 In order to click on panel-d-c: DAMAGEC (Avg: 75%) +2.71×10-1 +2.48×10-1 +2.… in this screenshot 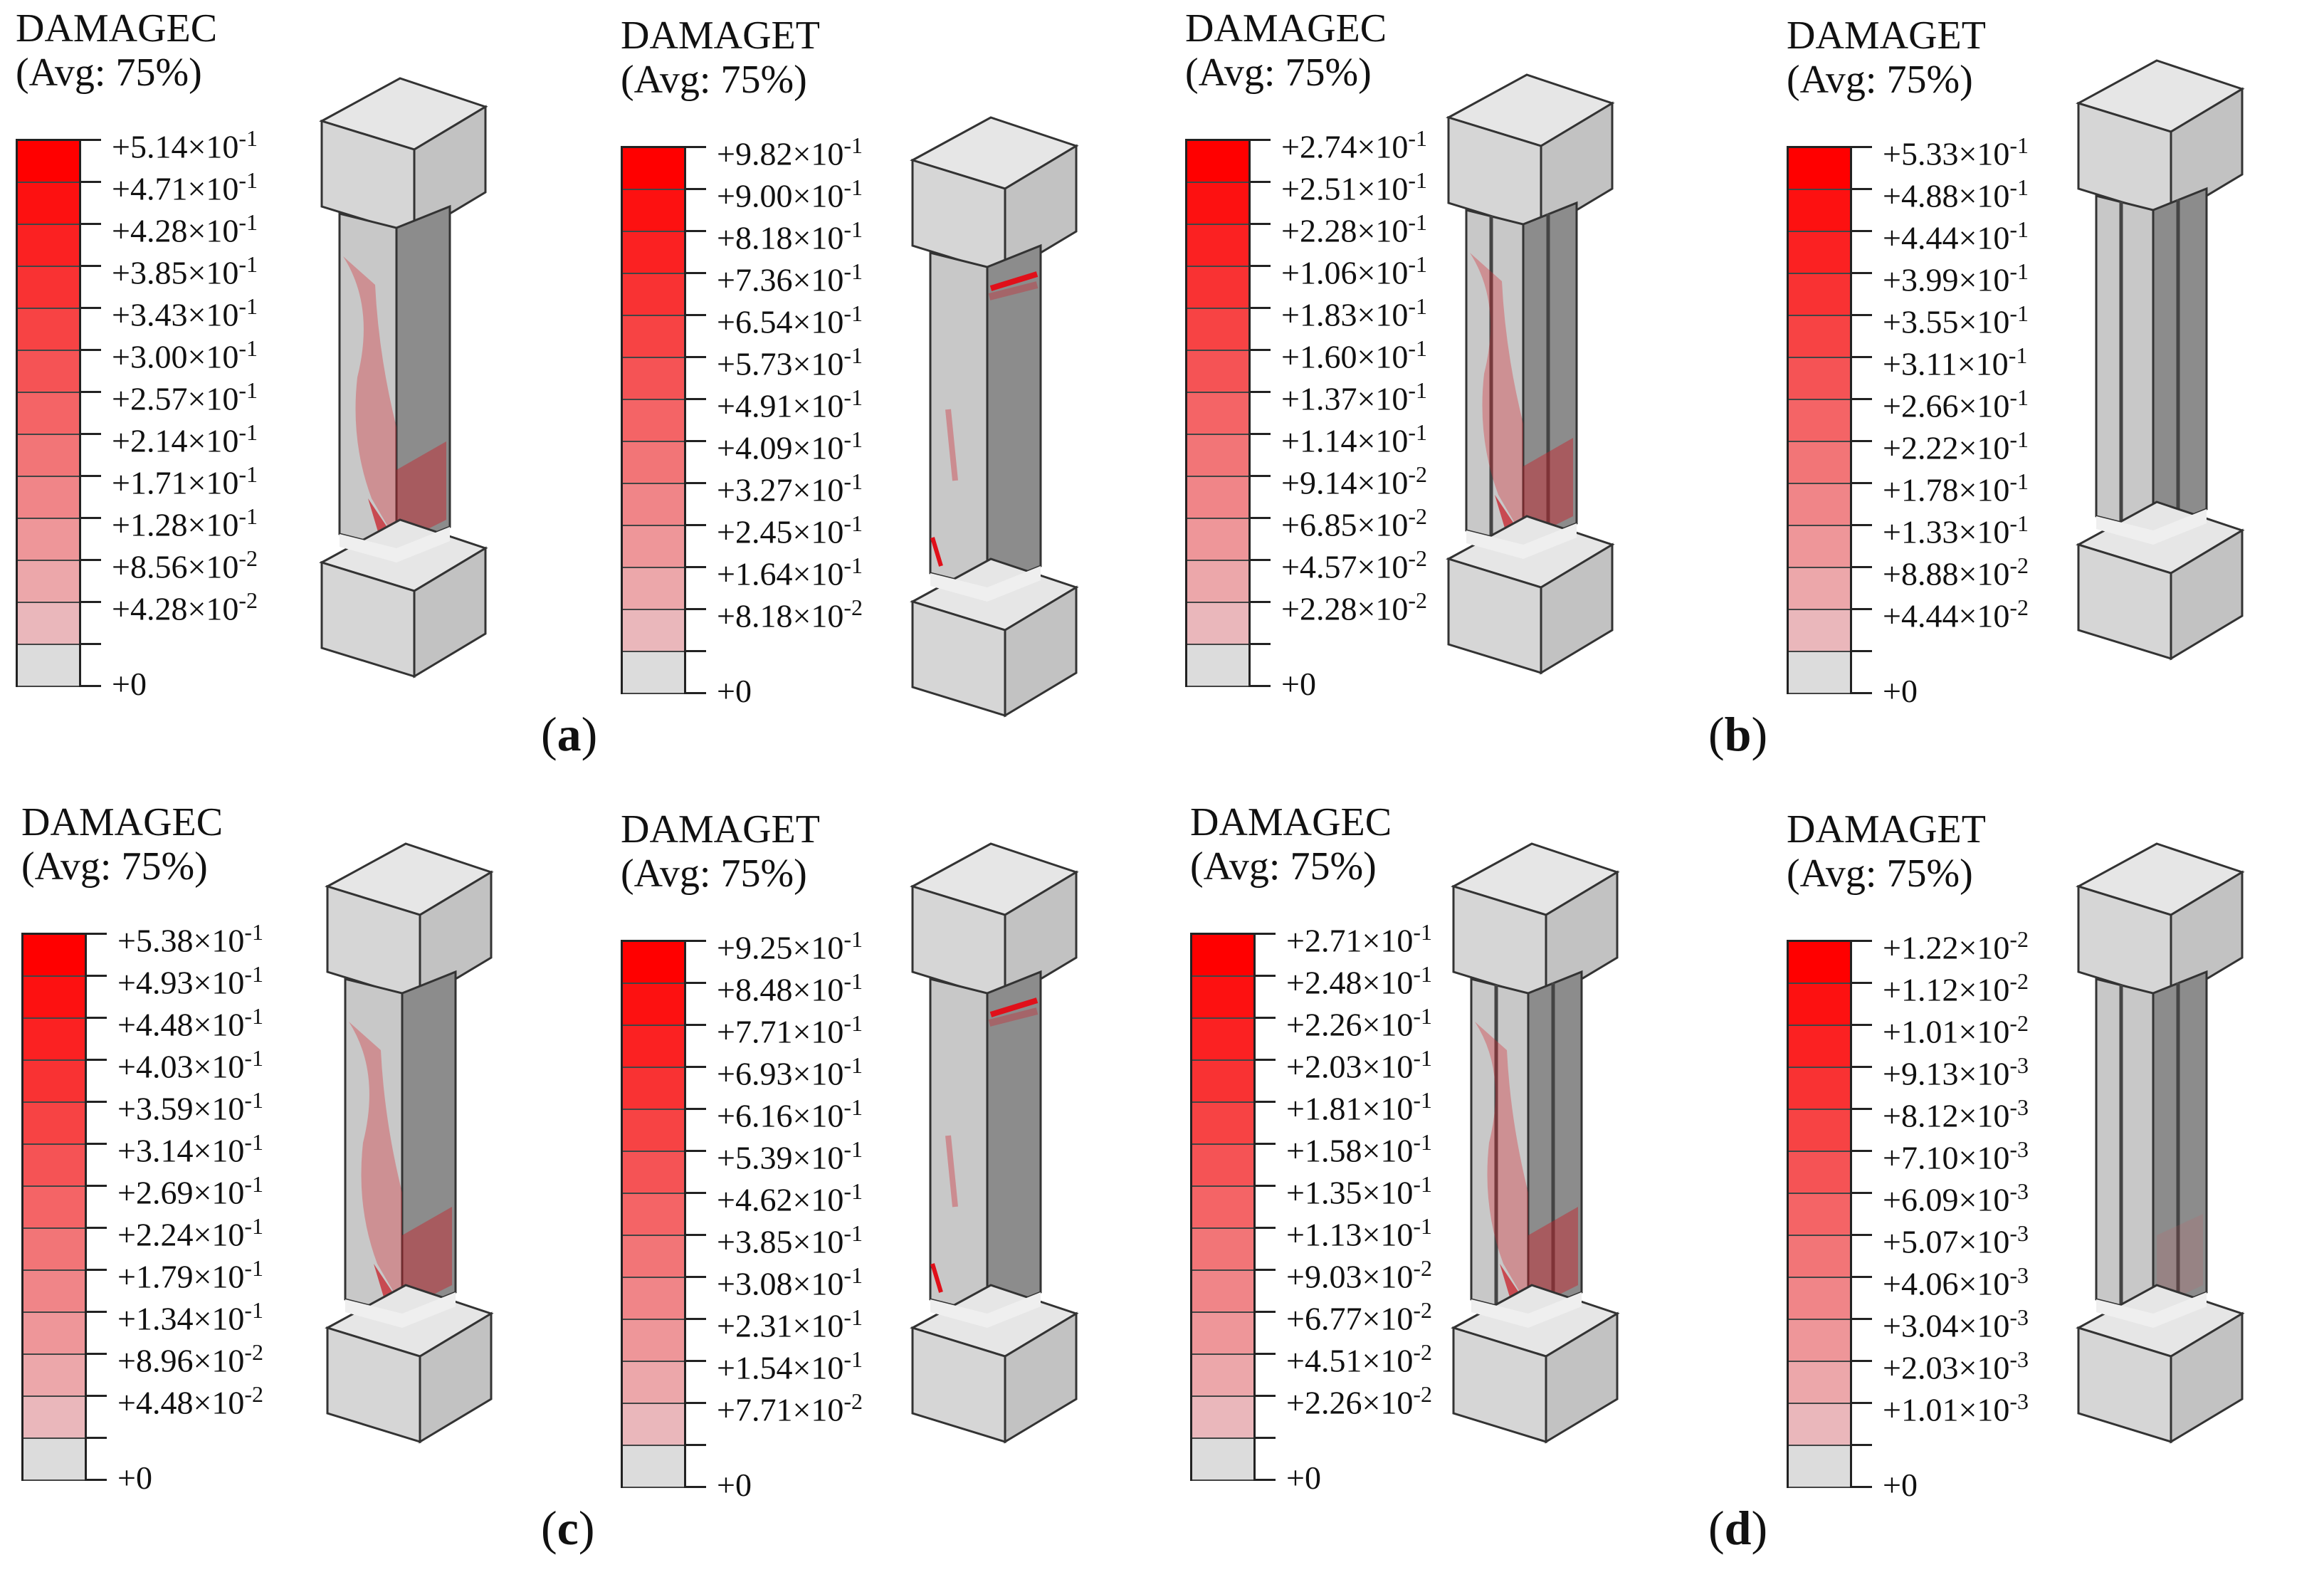, I will do `click(1475, 1167)`.